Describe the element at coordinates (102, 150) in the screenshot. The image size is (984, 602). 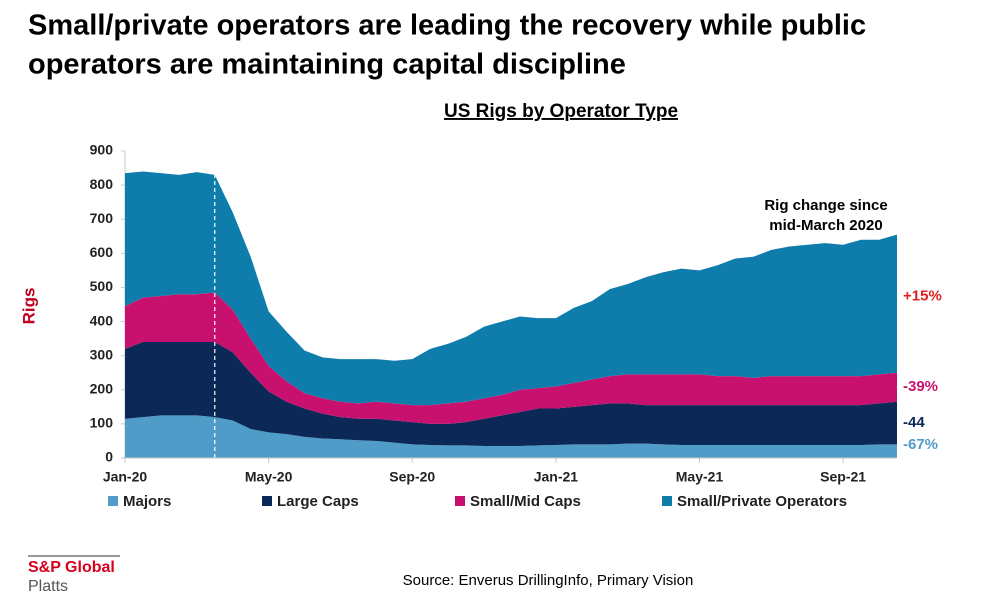
I see `y-tick-label: 900` at that location.